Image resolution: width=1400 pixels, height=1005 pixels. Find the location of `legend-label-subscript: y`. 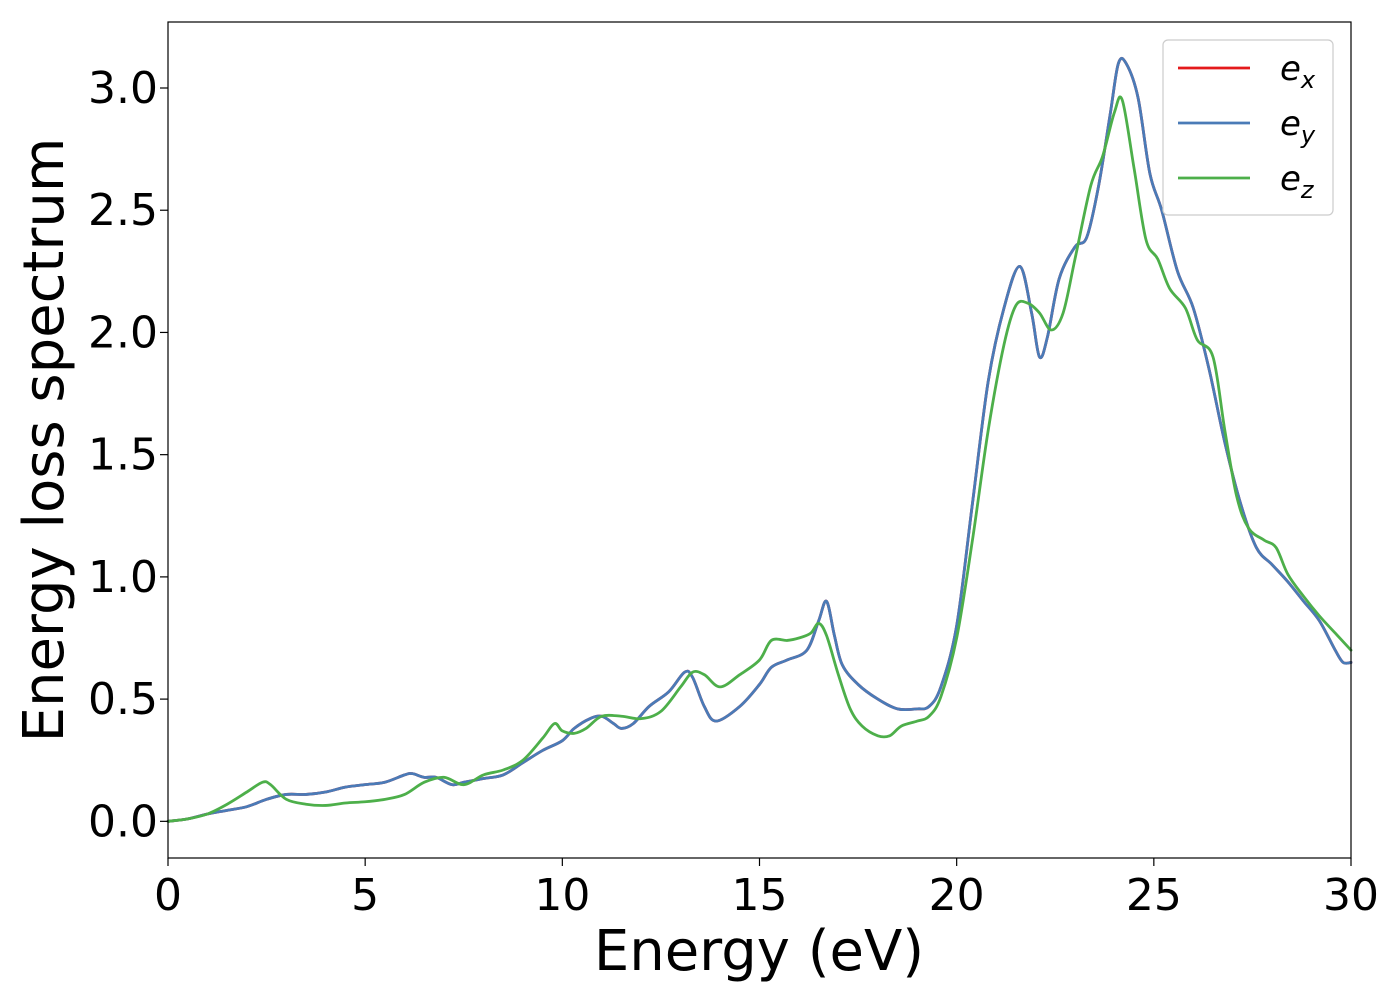

legend-label-subscript: y is located at coordinates (1308, 135).